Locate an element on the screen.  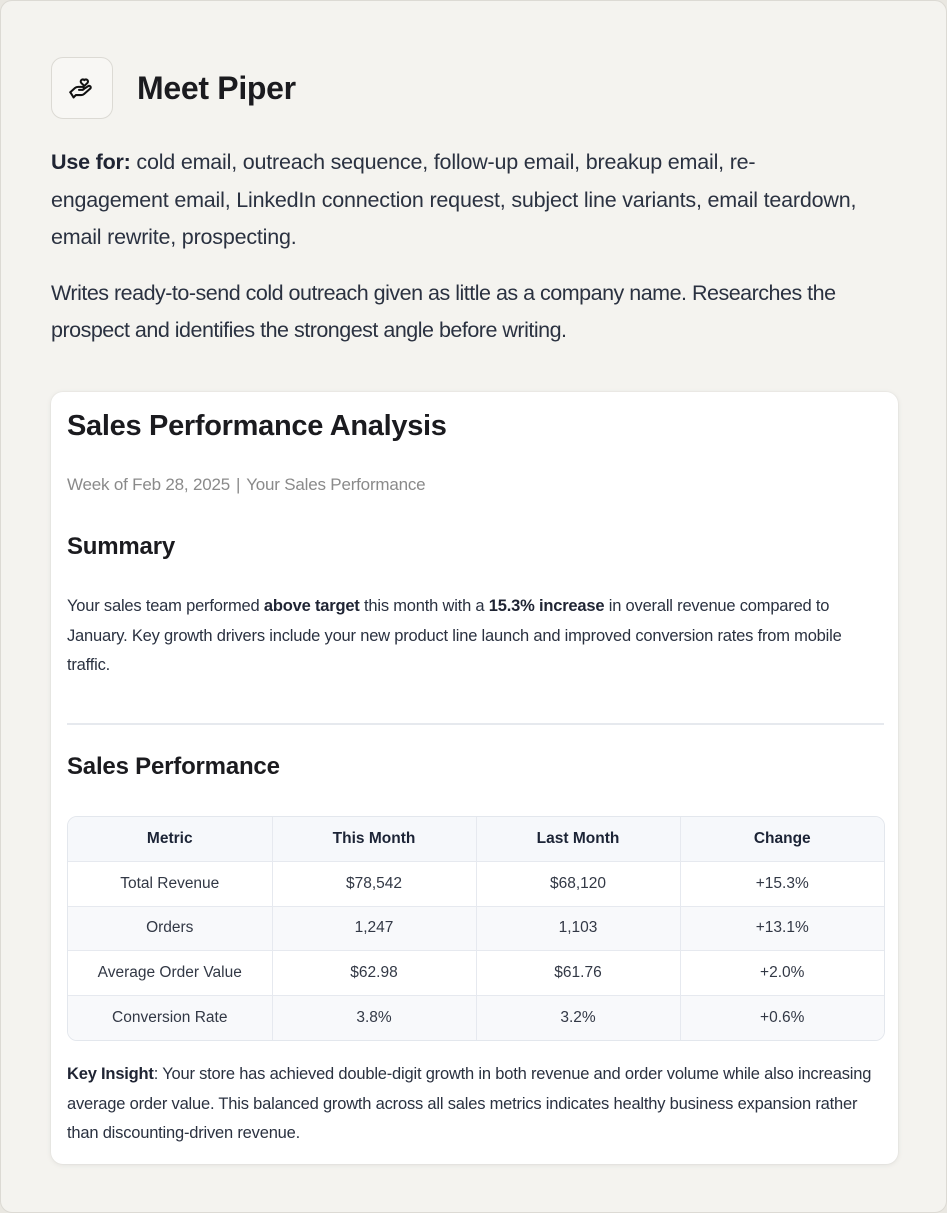
agent-header: Meet Piper is located at coordinates (173, 88).